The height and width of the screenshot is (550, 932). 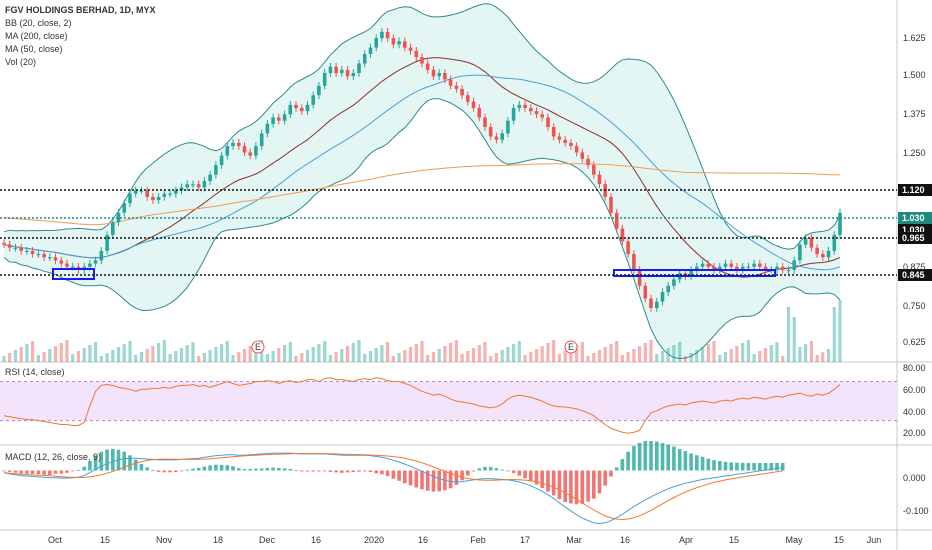 What do you see at coordinates (258, 347) in the screenshot?
I see `earnings-label: E` at bounding box center [258, 347].